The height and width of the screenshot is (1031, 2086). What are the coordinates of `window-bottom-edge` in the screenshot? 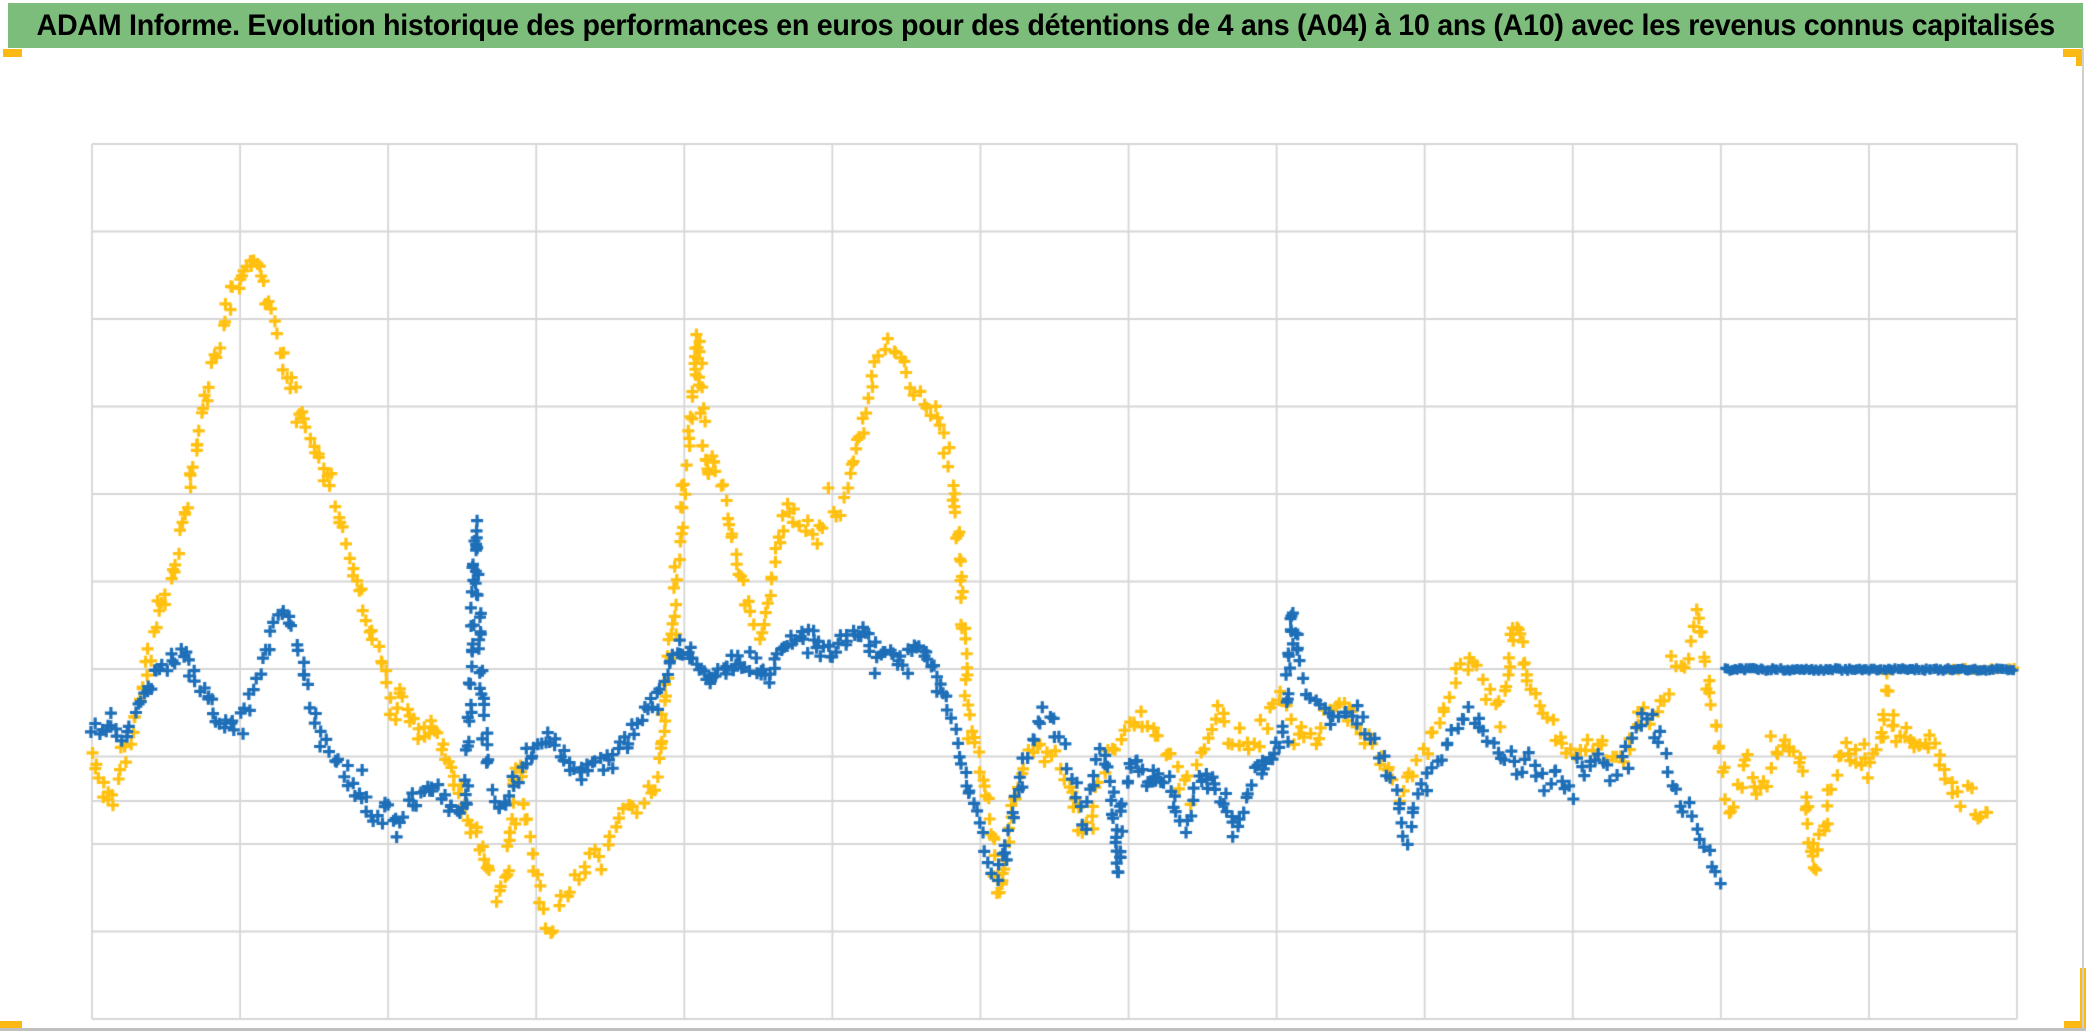 It's located at (1043, 1029).